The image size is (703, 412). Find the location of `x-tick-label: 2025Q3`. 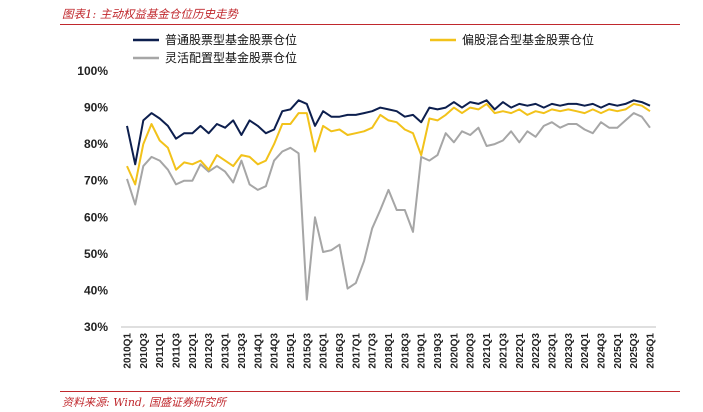

x-tick-label: 2025Q3 is located at coordinates (634, 351).